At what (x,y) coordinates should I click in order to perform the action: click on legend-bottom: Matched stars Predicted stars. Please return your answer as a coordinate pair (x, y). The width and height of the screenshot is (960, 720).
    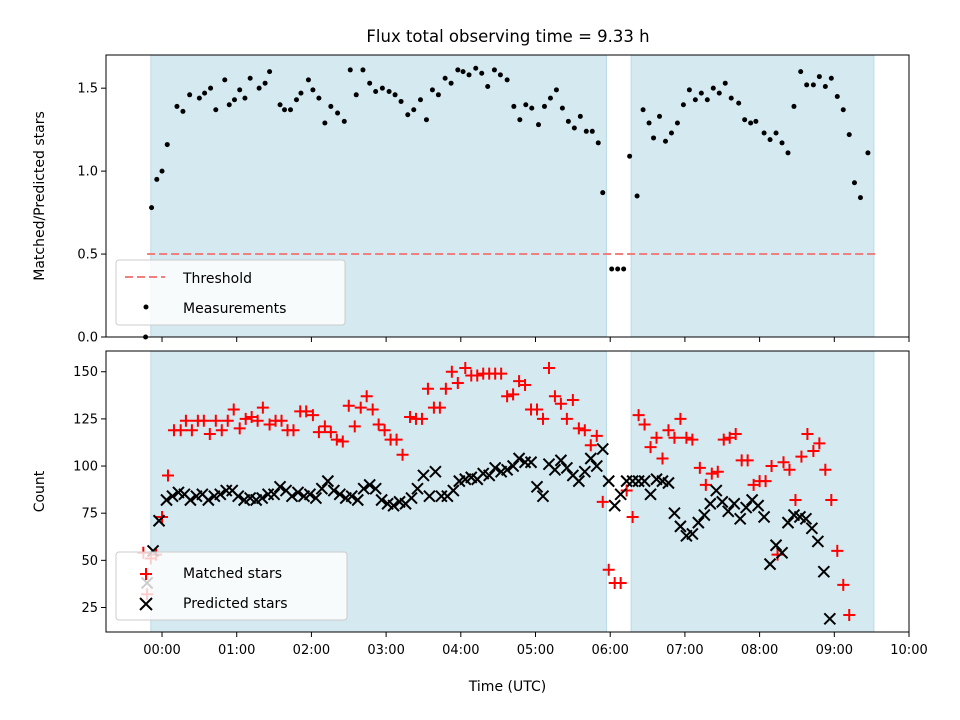
    Looking at the image, I should click on (231, 586).